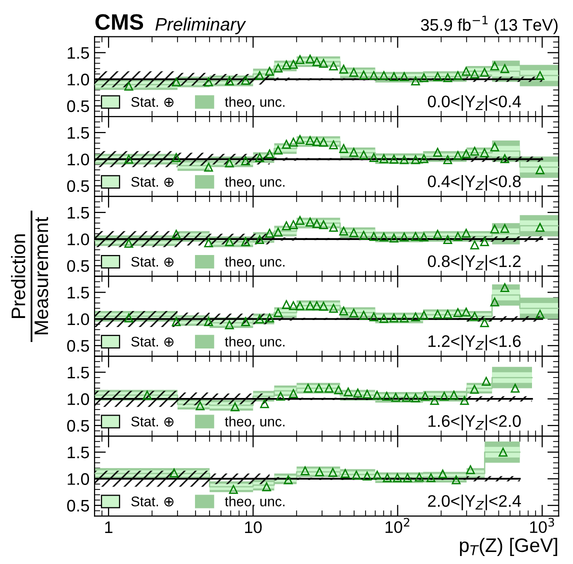  Describe the element at coordinates (474, 183) in the screenshot. I see `annotation: 0.4<|Y$_{Z}$|<0.8` at that location.